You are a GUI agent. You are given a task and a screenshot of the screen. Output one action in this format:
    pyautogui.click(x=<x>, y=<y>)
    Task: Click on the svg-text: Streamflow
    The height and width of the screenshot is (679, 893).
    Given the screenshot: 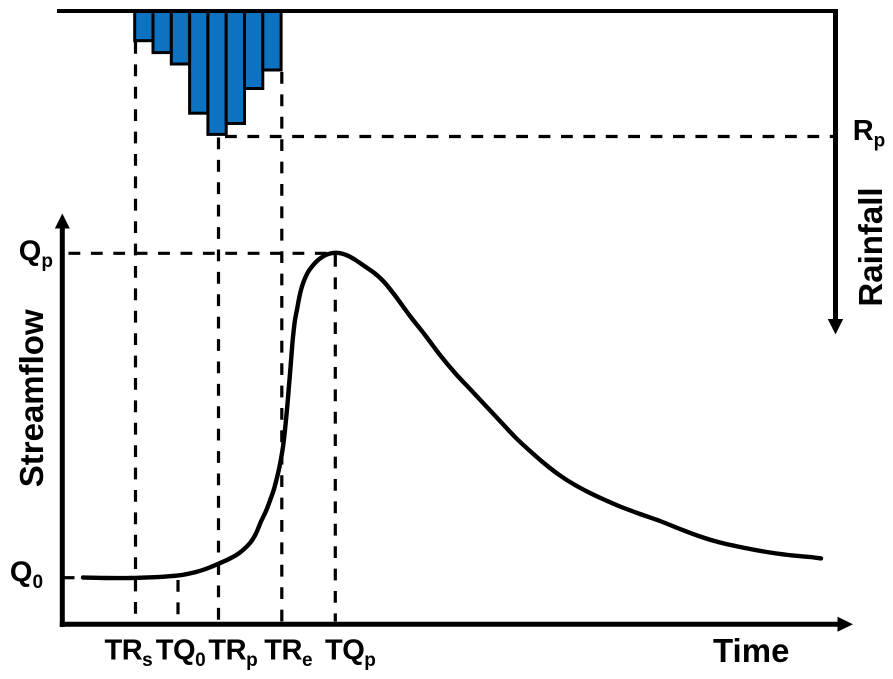 What is the action you would take?
    pyautogui.click(x=31, y=398)
    